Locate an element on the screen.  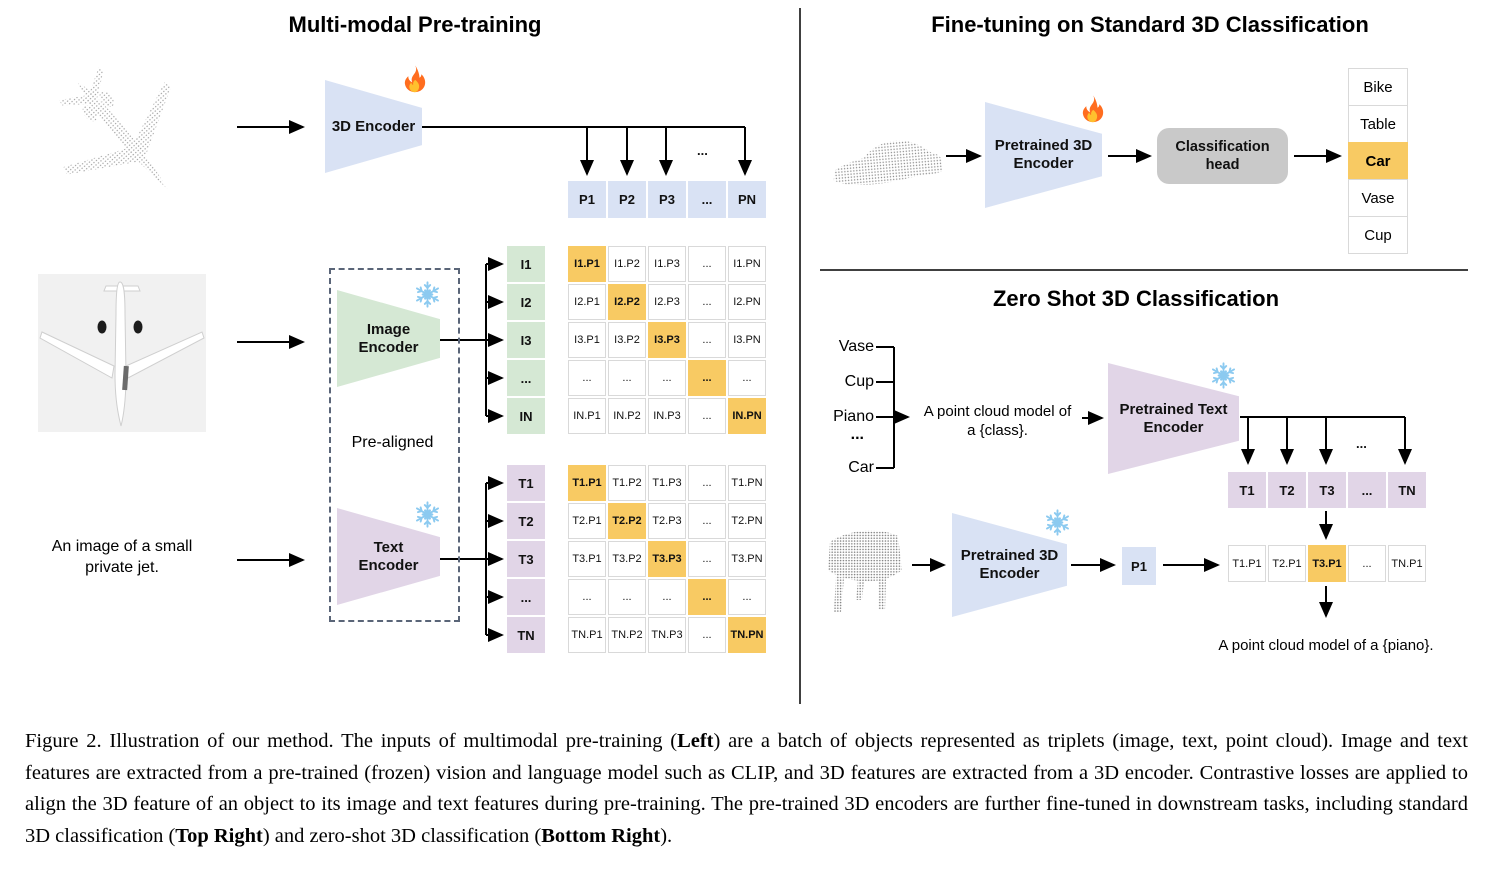
t-matrix-r1c4: T2.PN is located at coordinates (747, 521).